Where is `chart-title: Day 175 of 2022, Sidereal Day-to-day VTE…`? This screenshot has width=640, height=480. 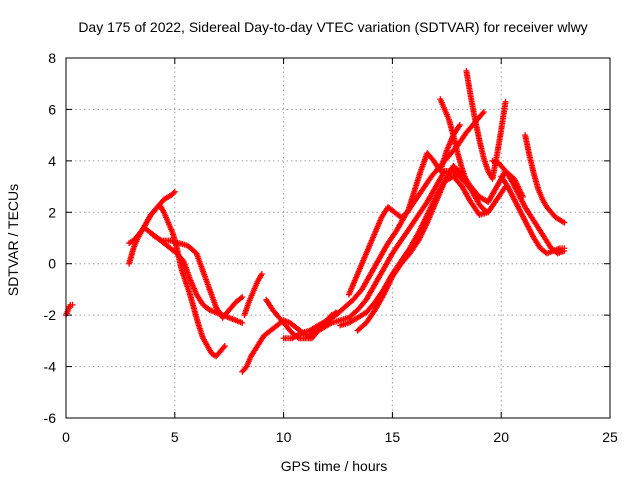
chart-title: Day 175 of 2022, Sidereal Day-to-day VTE… is located at coordinates (332, 27).